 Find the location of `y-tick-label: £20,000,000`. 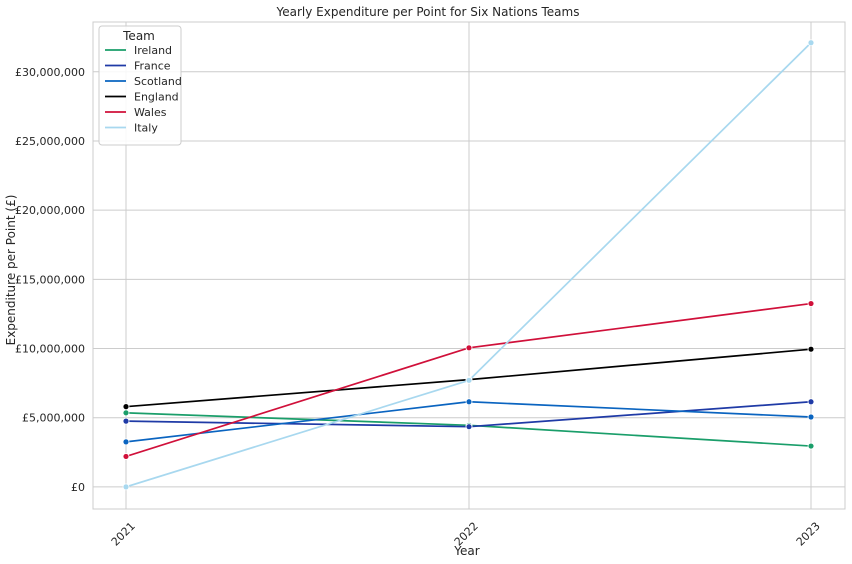

y-tick-label: £20,000,000 is located at coordinates (50, 210).